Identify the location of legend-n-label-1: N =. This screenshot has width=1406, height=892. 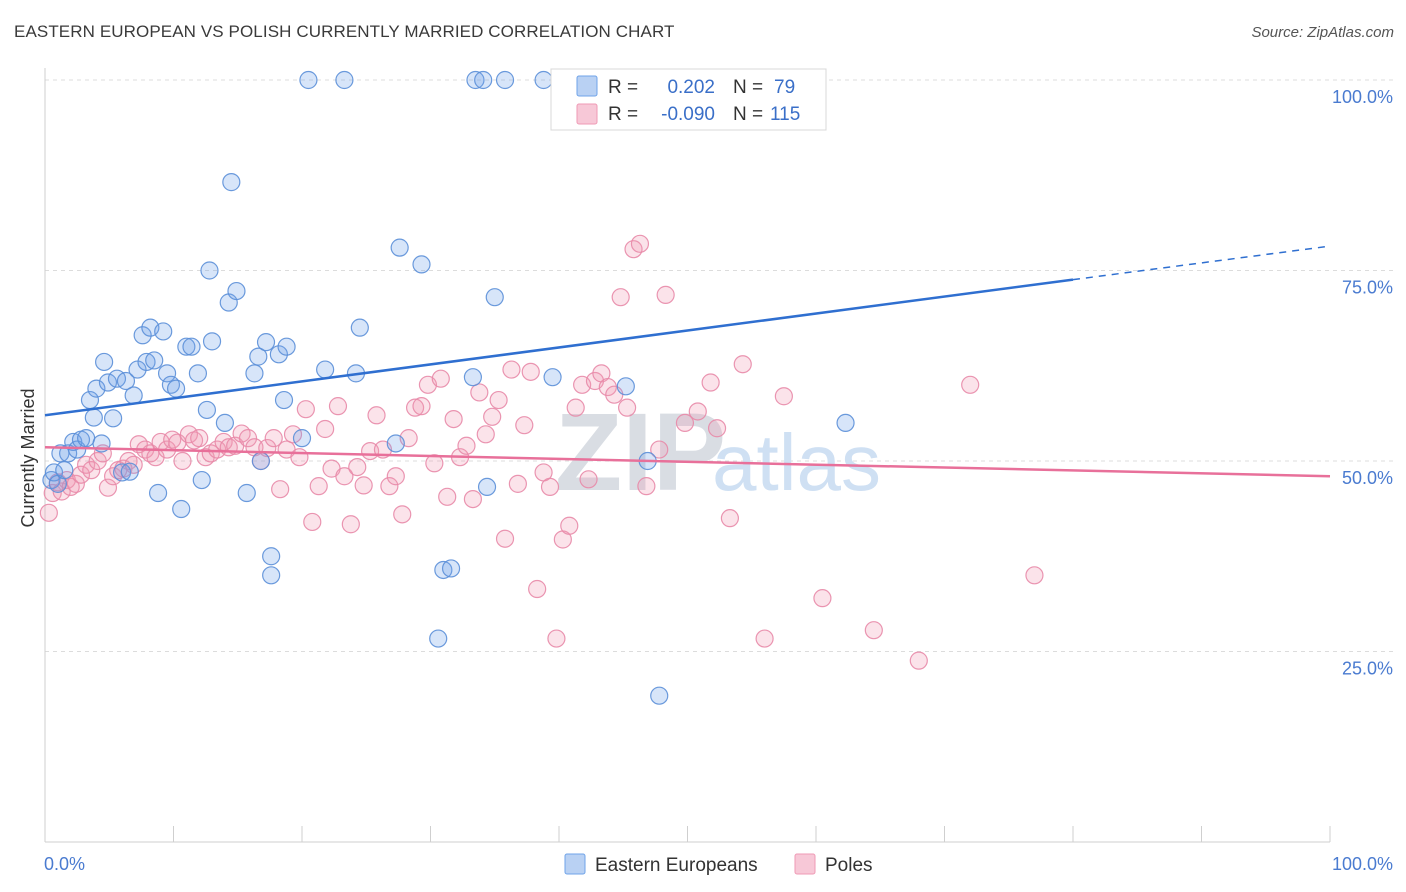
(748, 87).